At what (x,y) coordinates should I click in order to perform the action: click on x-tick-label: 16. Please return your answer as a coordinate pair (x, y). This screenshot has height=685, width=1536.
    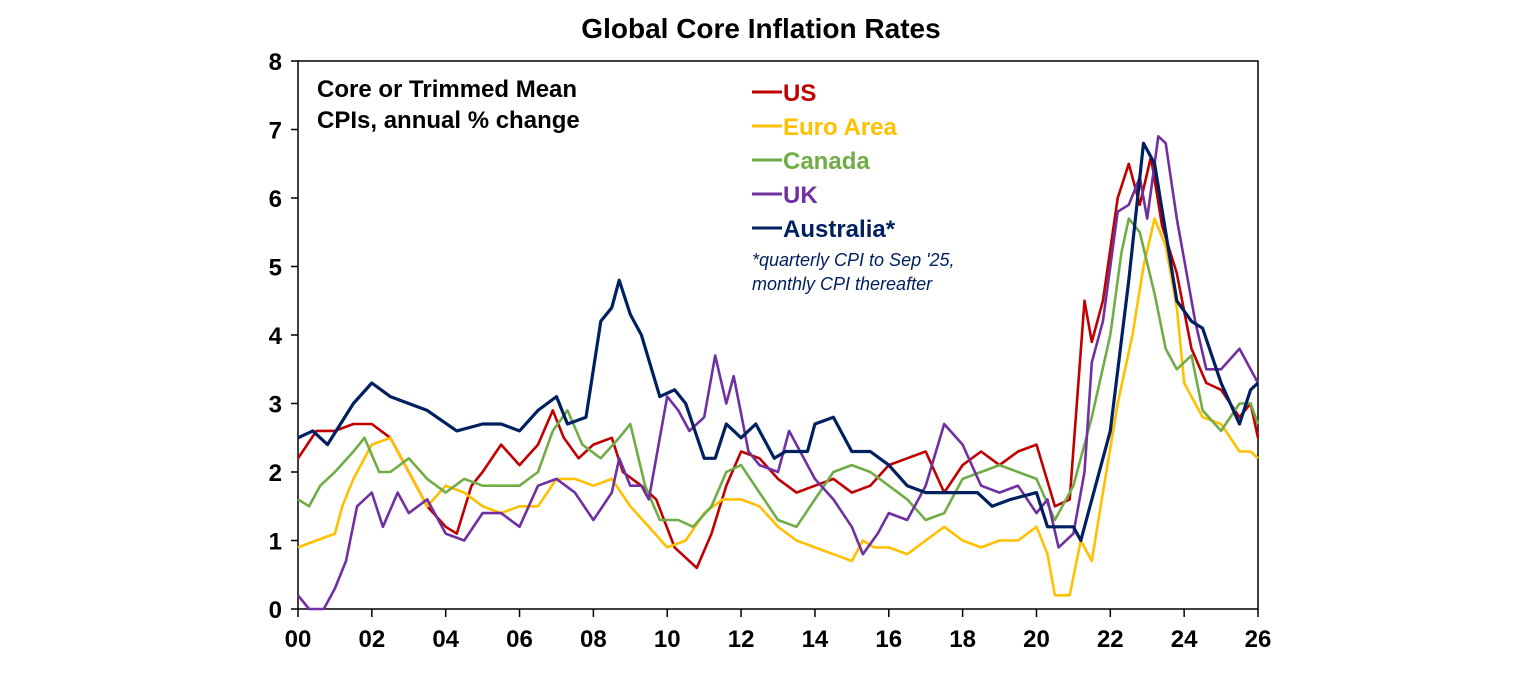
    Looking at the image, I should click on (888, 639).